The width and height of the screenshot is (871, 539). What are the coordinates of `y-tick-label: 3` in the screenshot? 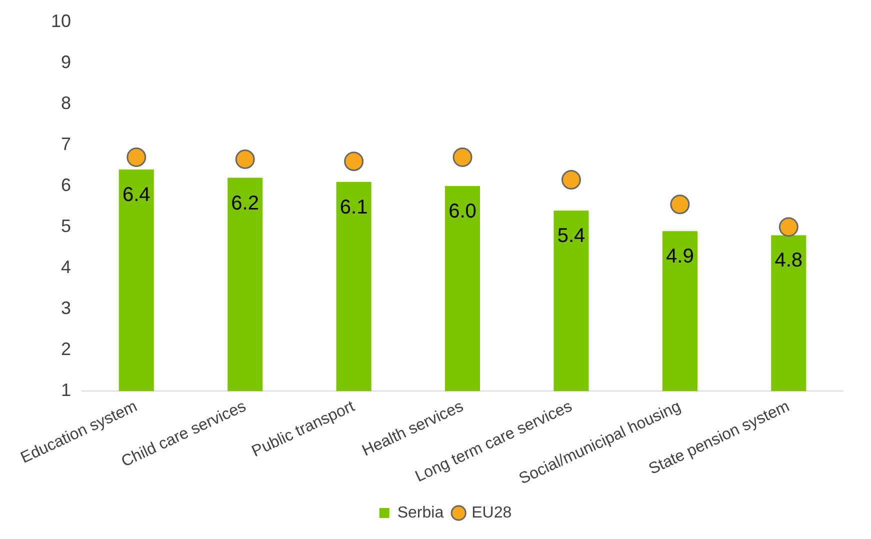 It's located at (66, 308).